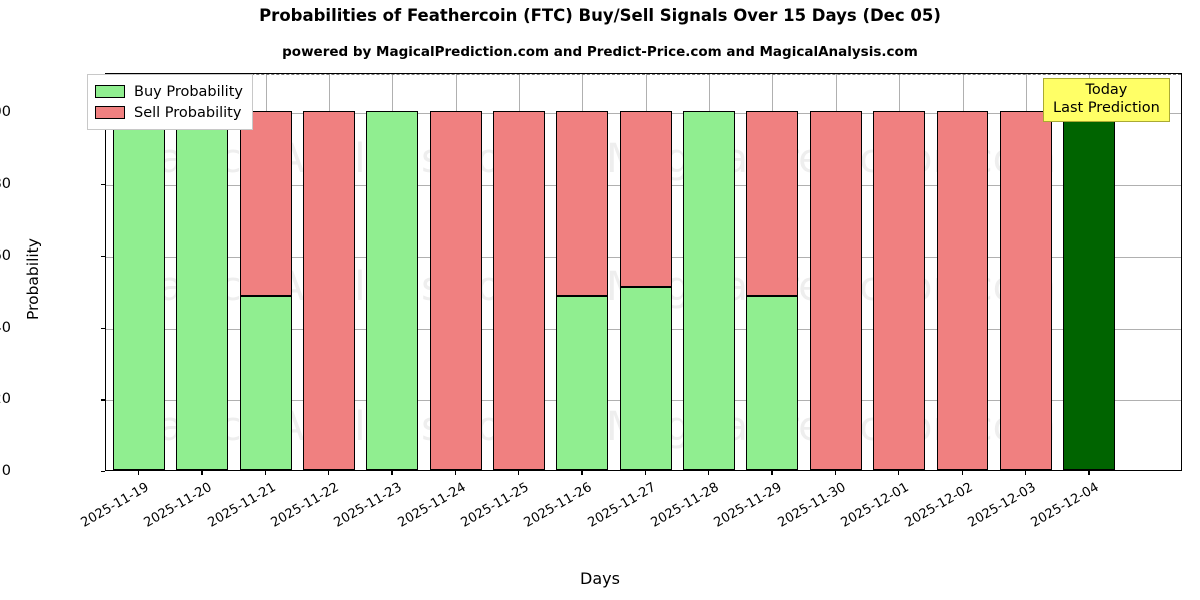  What do you see at coordinates (1089, 290) in the screenshot?
I see `bar-segment-today` at bounding box center [1089, 290].